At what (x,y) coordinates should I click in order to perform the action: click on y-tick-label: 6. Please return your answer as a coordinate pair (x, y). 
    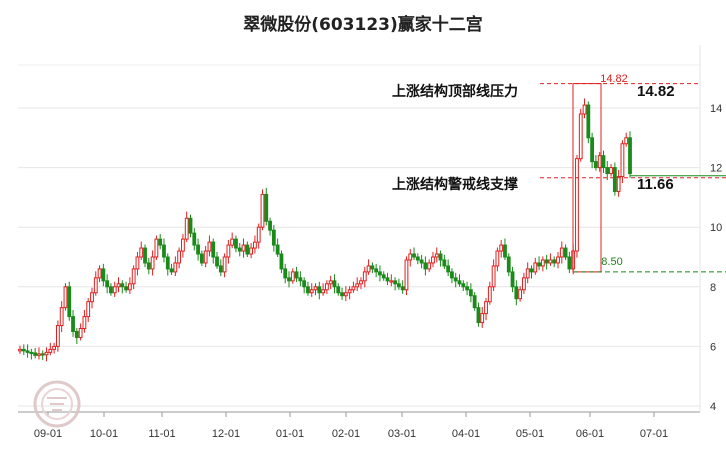
    Looking at the image, I should click on (713, 347).